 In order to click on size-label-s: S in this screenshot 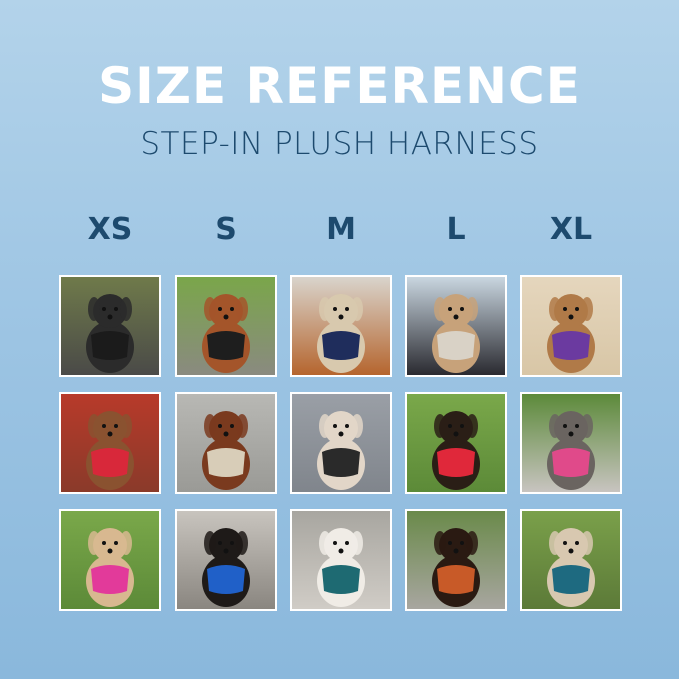, I will do `click(226, 229)`.